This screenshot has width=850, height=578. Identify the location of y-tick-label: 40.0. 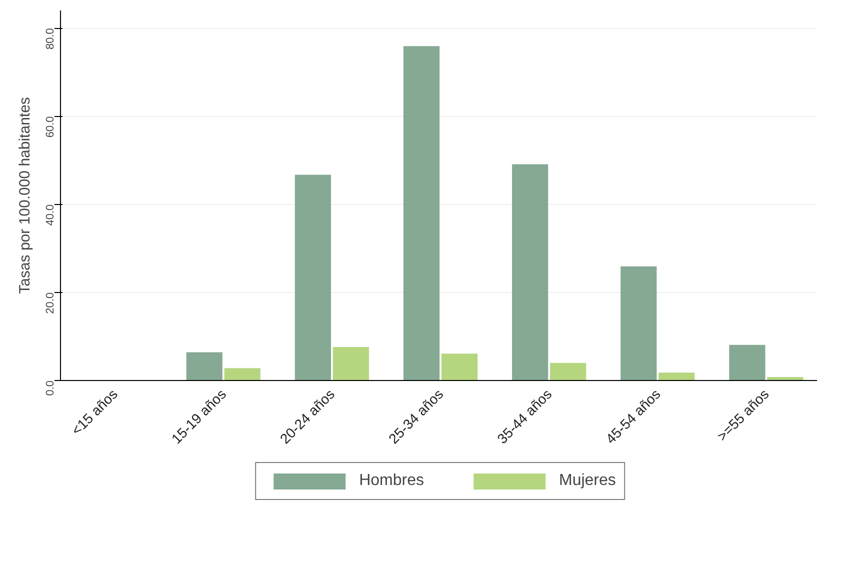
(50, 215).